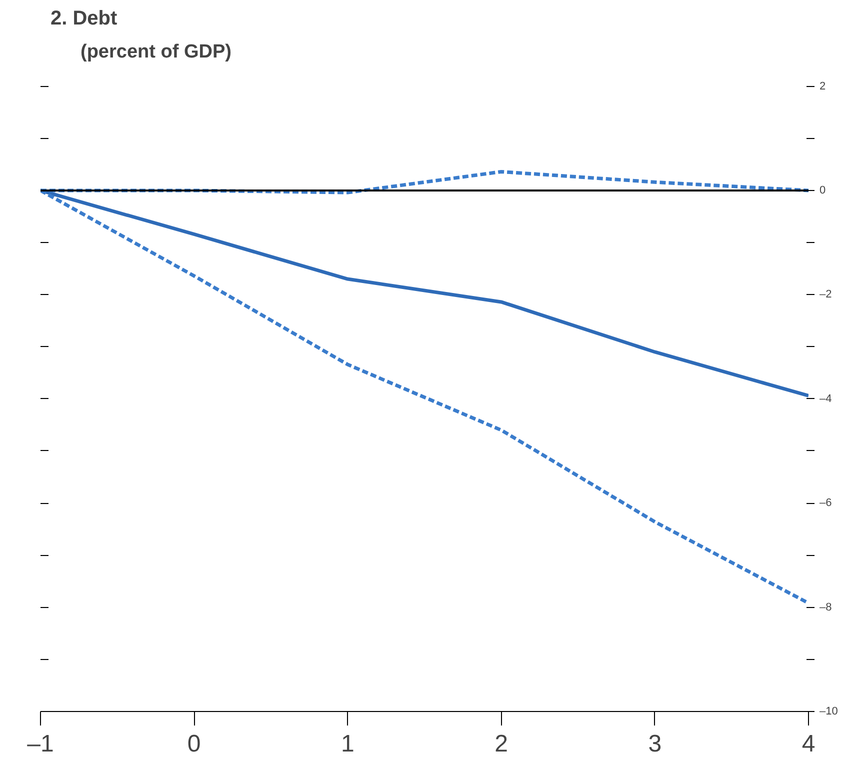 This screenshot has height=777, width=858. Describe the element at coordinates (826, 503) in the screenshot. I see `y-tick-label: –6` at that location.